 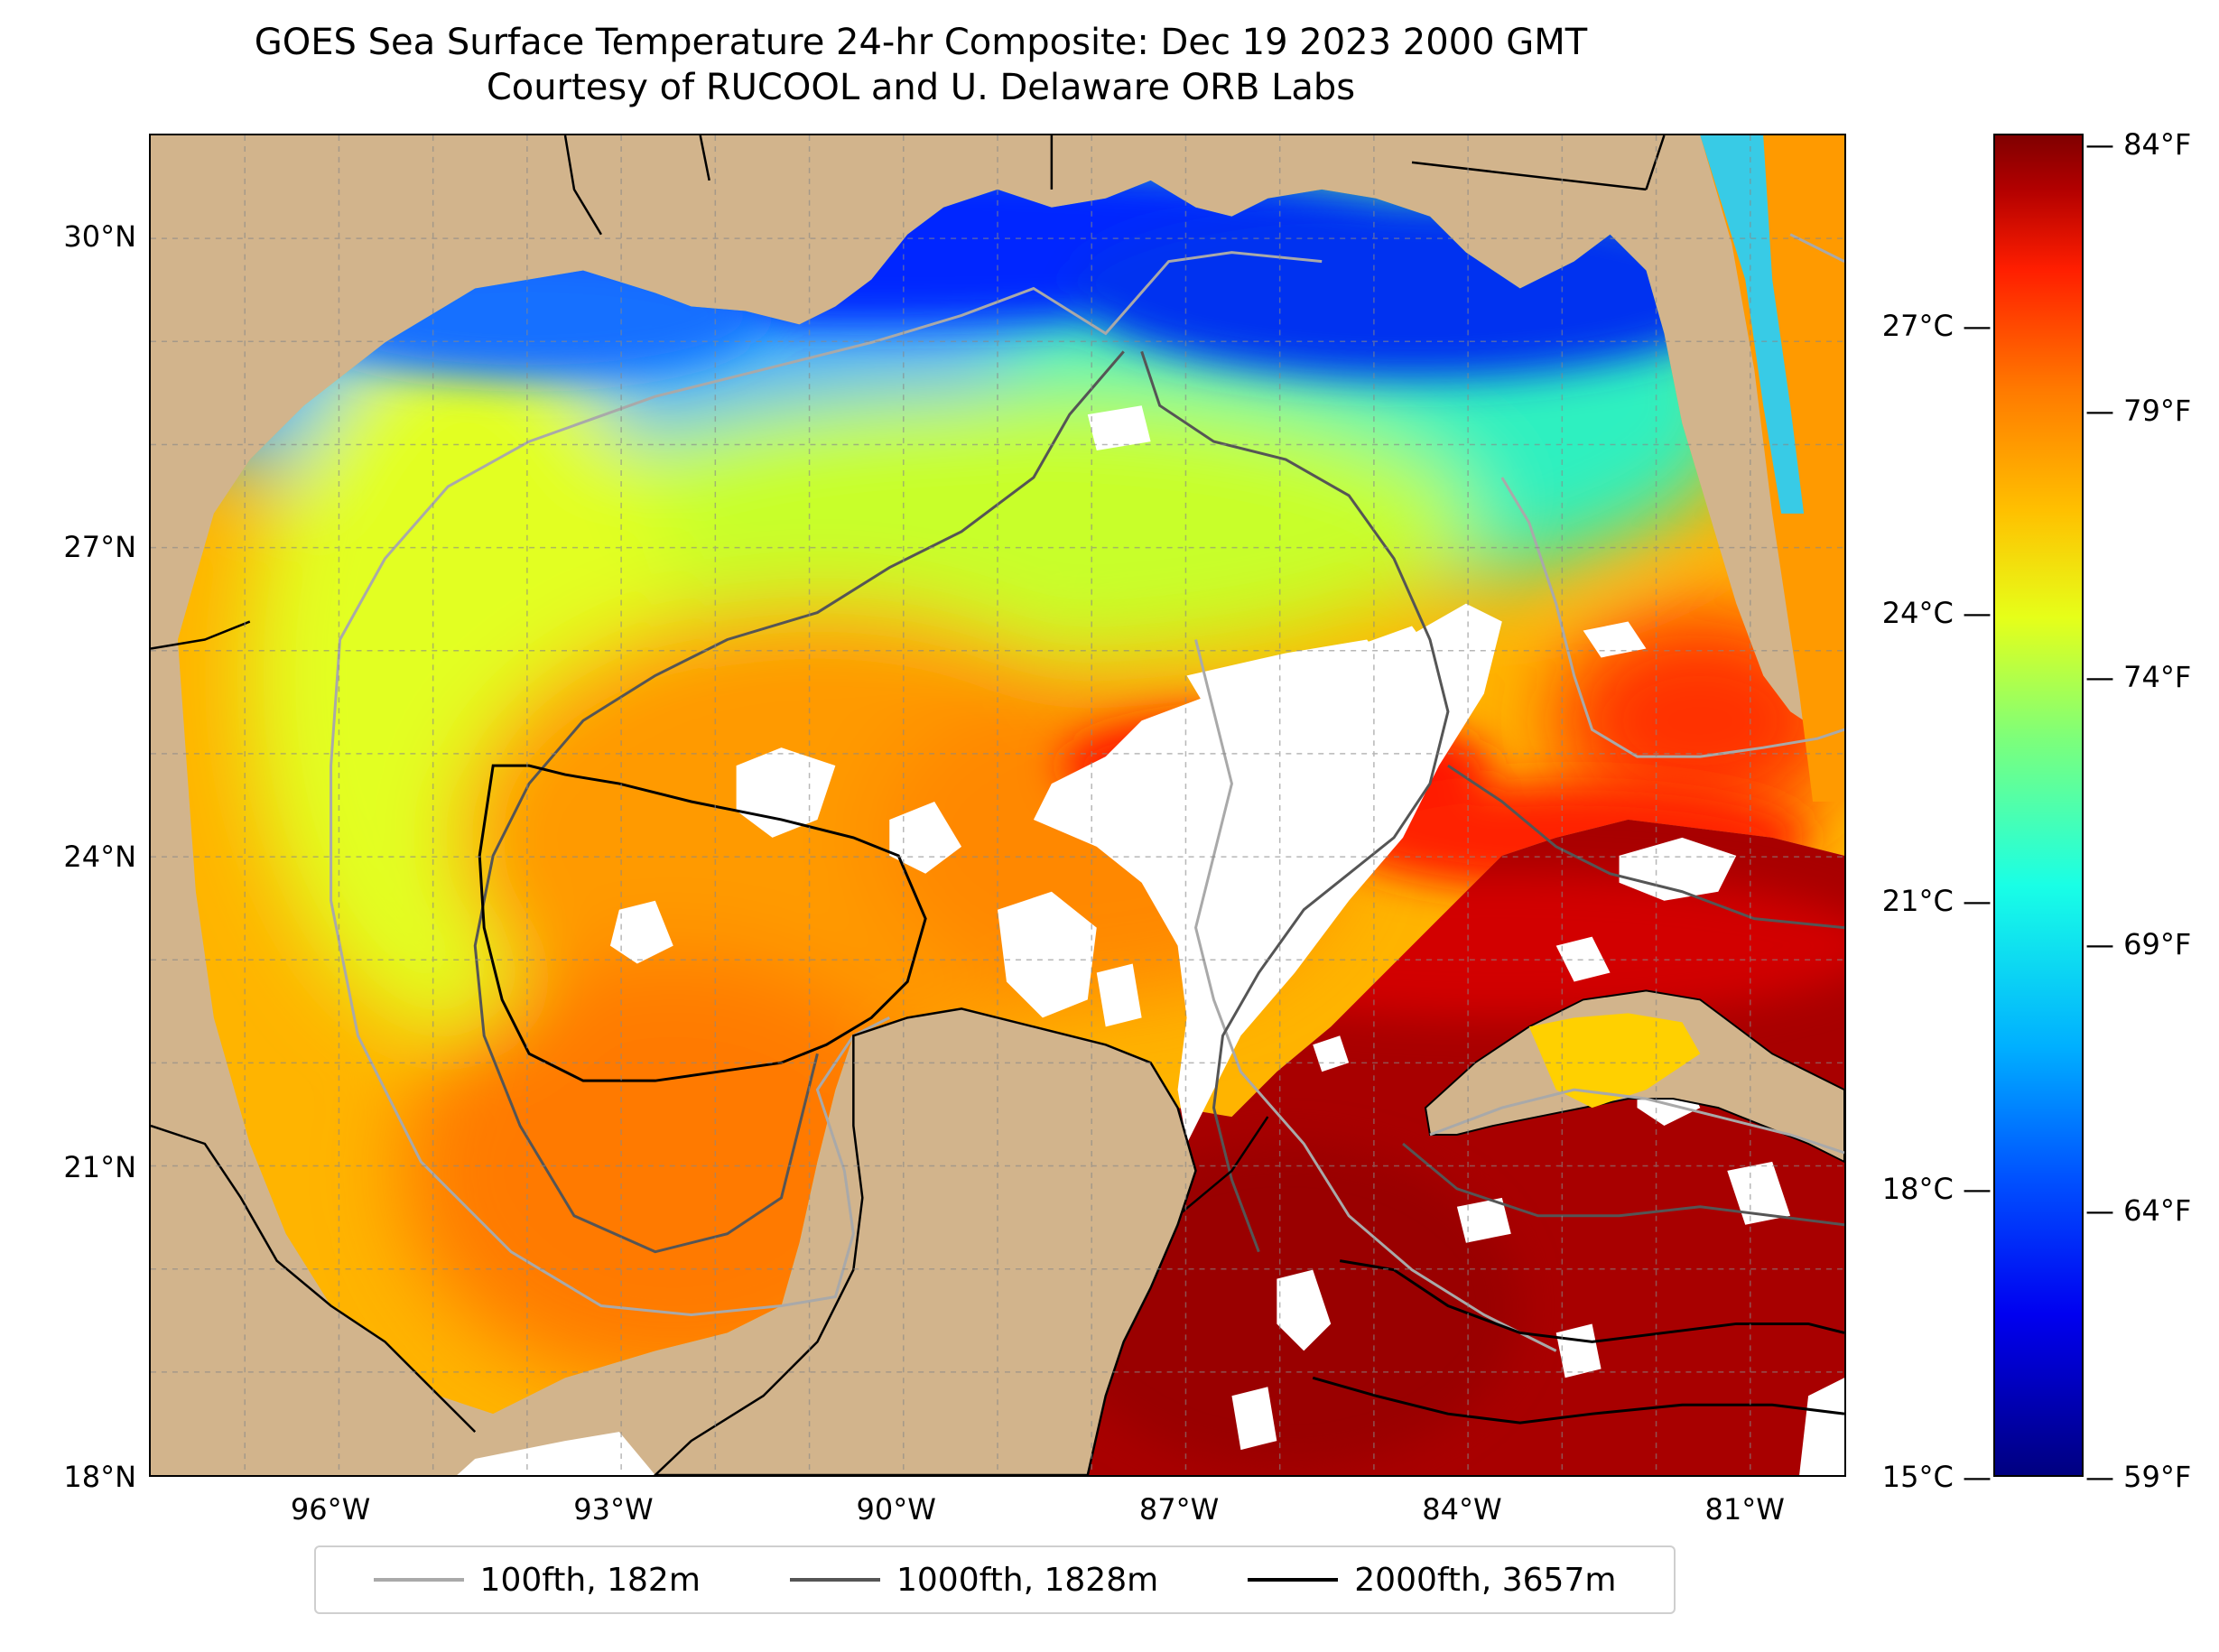 What do you see at coordinates (2138, 144) in the screenshot?
I see `colorbar-fahrenheit-tick: — 84°F` at bounding box center [2138, 144].